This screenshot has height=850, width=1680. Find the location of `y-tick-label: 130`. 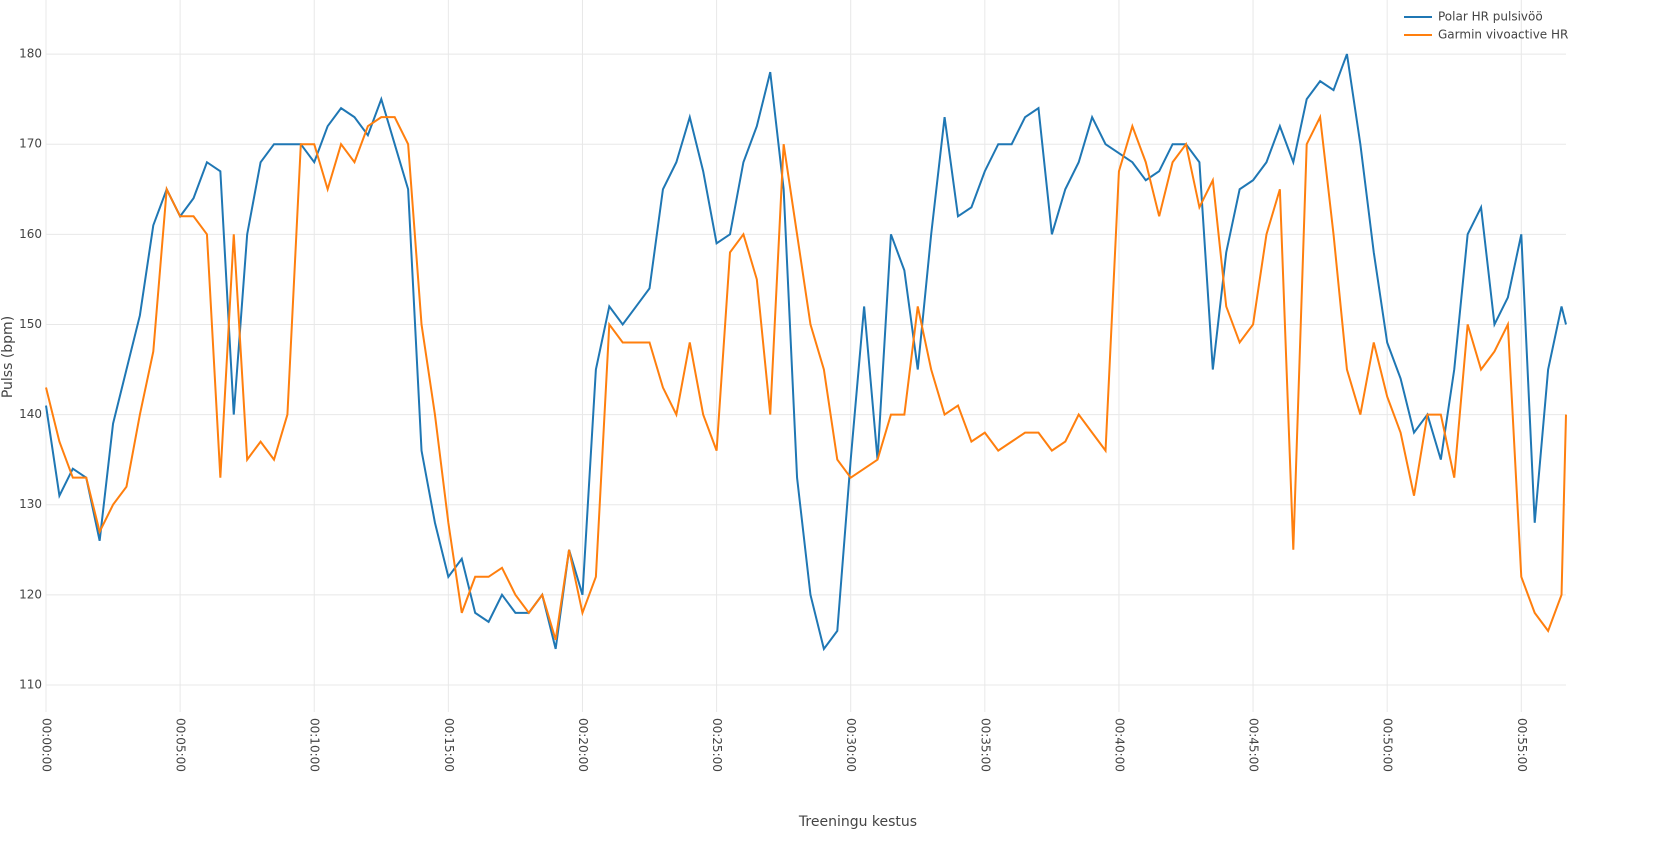

y-tick-label: 130 is located at coordinates (30, 504).